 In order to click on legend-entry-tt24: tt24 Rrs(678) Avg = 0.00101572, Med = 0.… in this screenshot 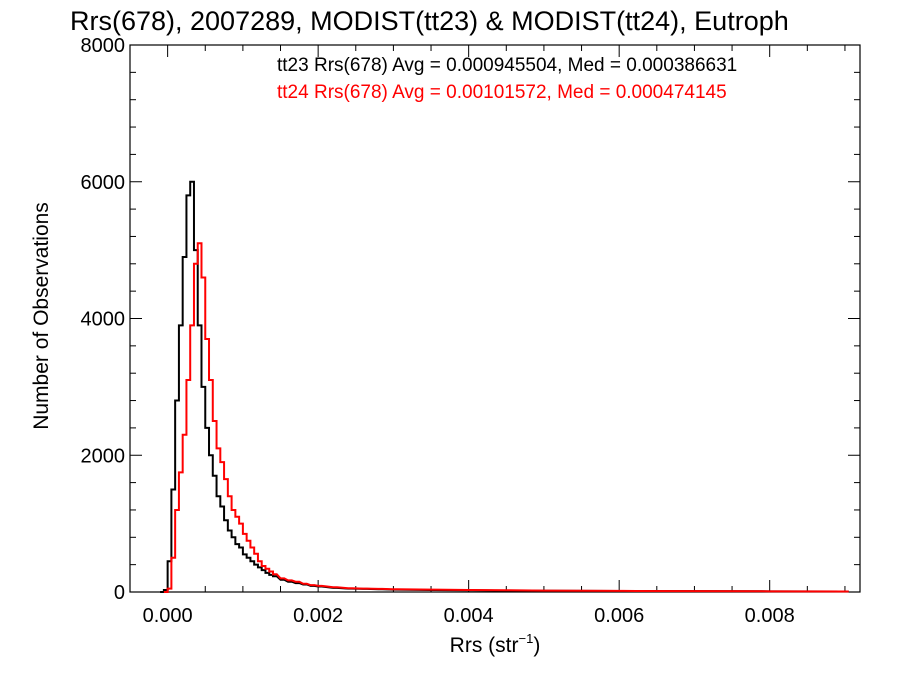, I will do `click(502, 92)`.